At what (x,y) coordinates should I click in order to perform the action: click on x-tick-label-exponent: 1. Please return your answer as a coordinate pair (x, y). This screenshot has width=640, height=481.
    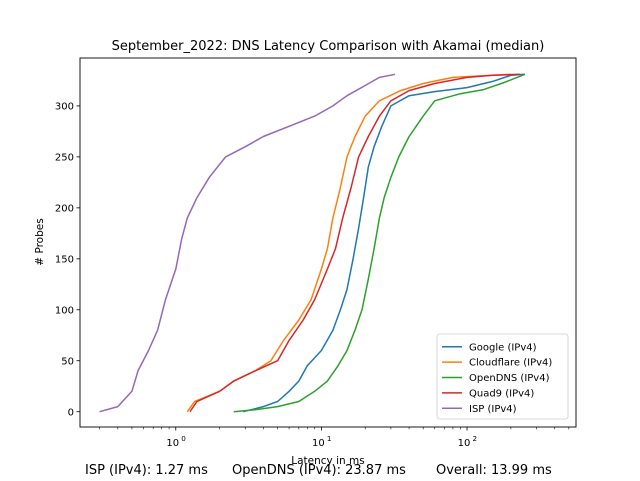
    Looking at the image, I should click on (329, 438).